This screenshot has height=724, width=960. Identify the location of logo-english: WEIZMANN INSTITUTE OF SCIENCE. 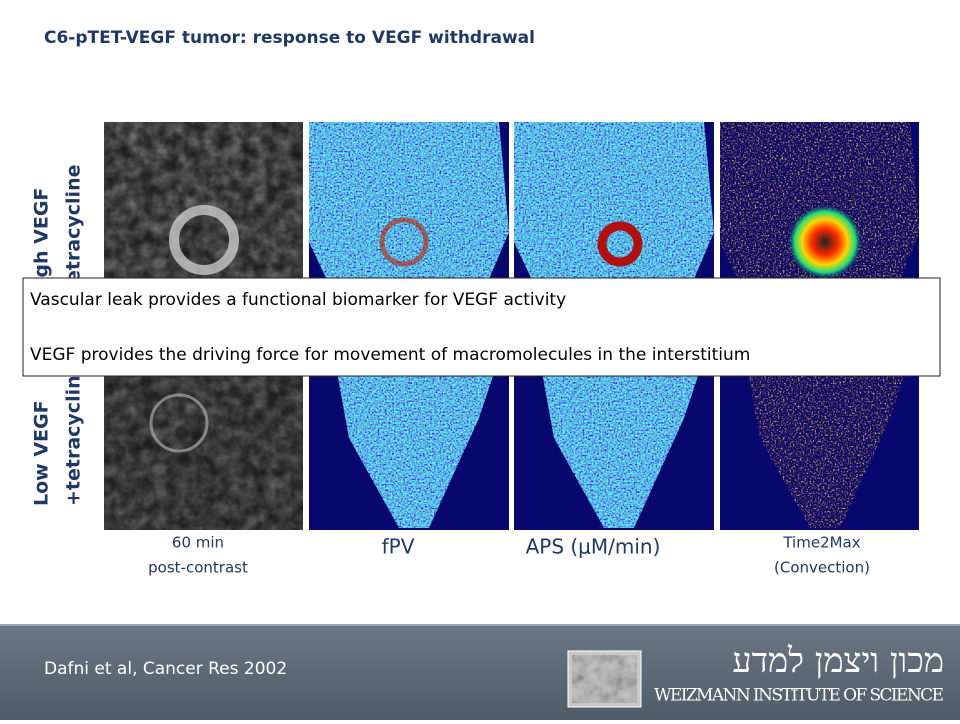
(799, 696).